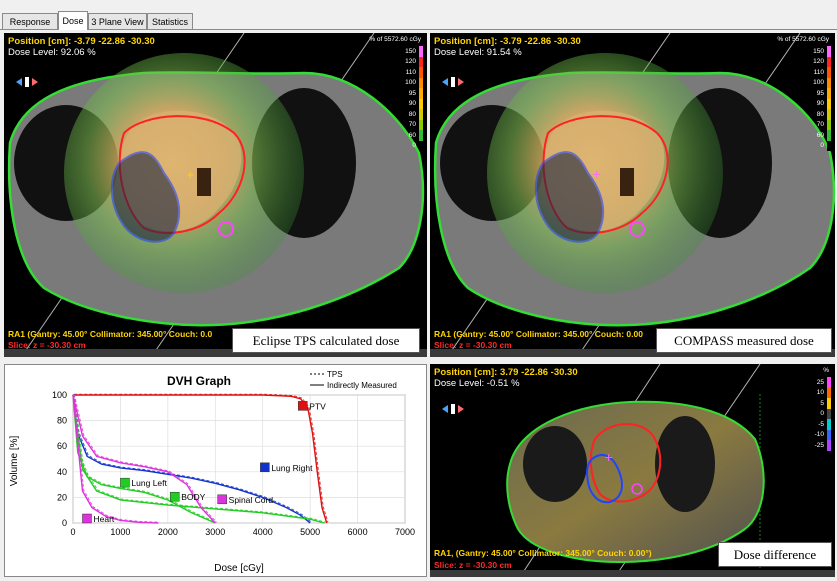 The image size is (837, 581). What do you see at coordinates (418, 29) in the screenshot?
I see `tab-bar-divider` at bounding box center [418, 29].